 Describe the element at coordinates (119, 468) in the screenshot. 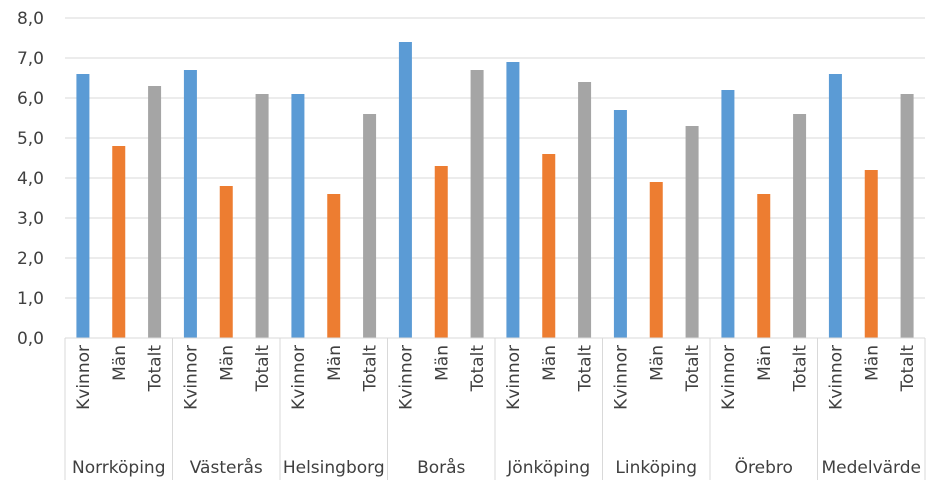

I see `group-label: Norrköping` at that location.